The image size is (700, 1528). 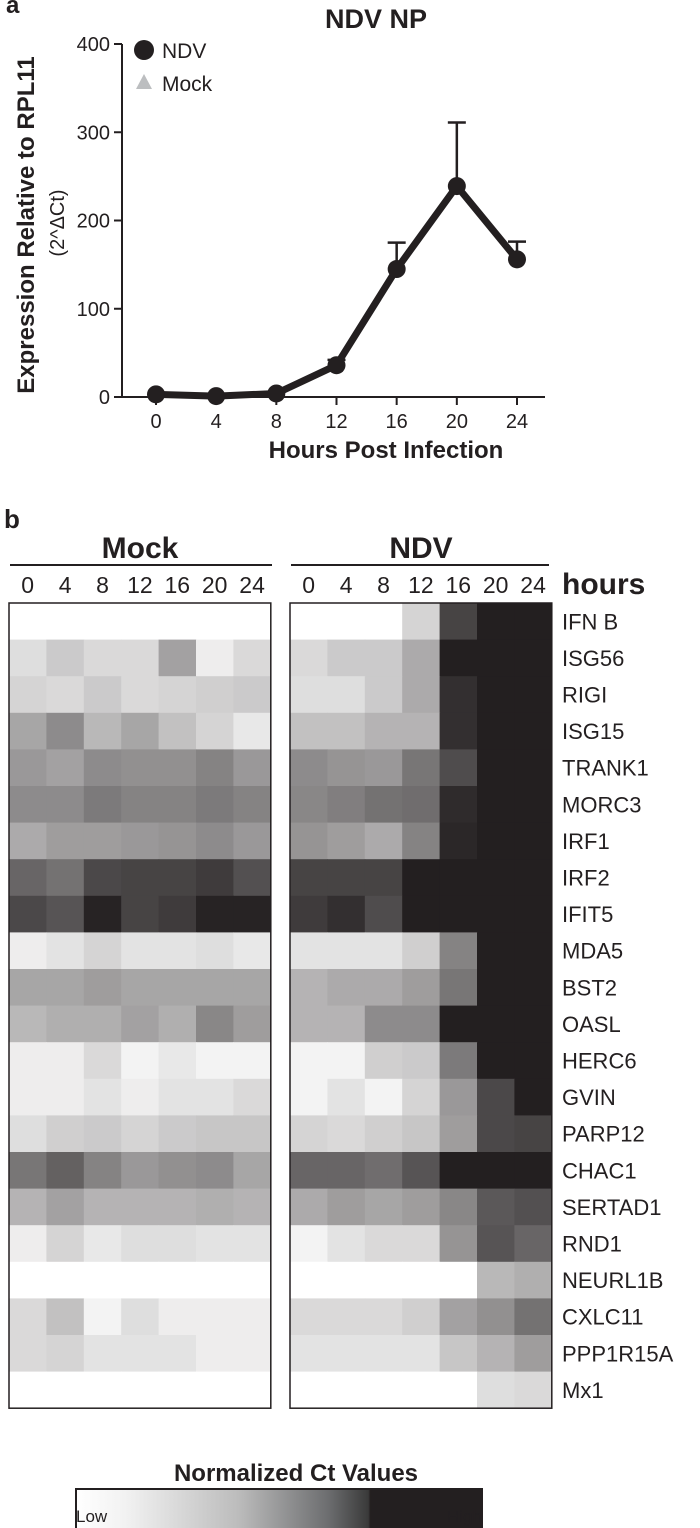 I want to click on legend-ndv-label: NDV, so click(x=184, y=51).